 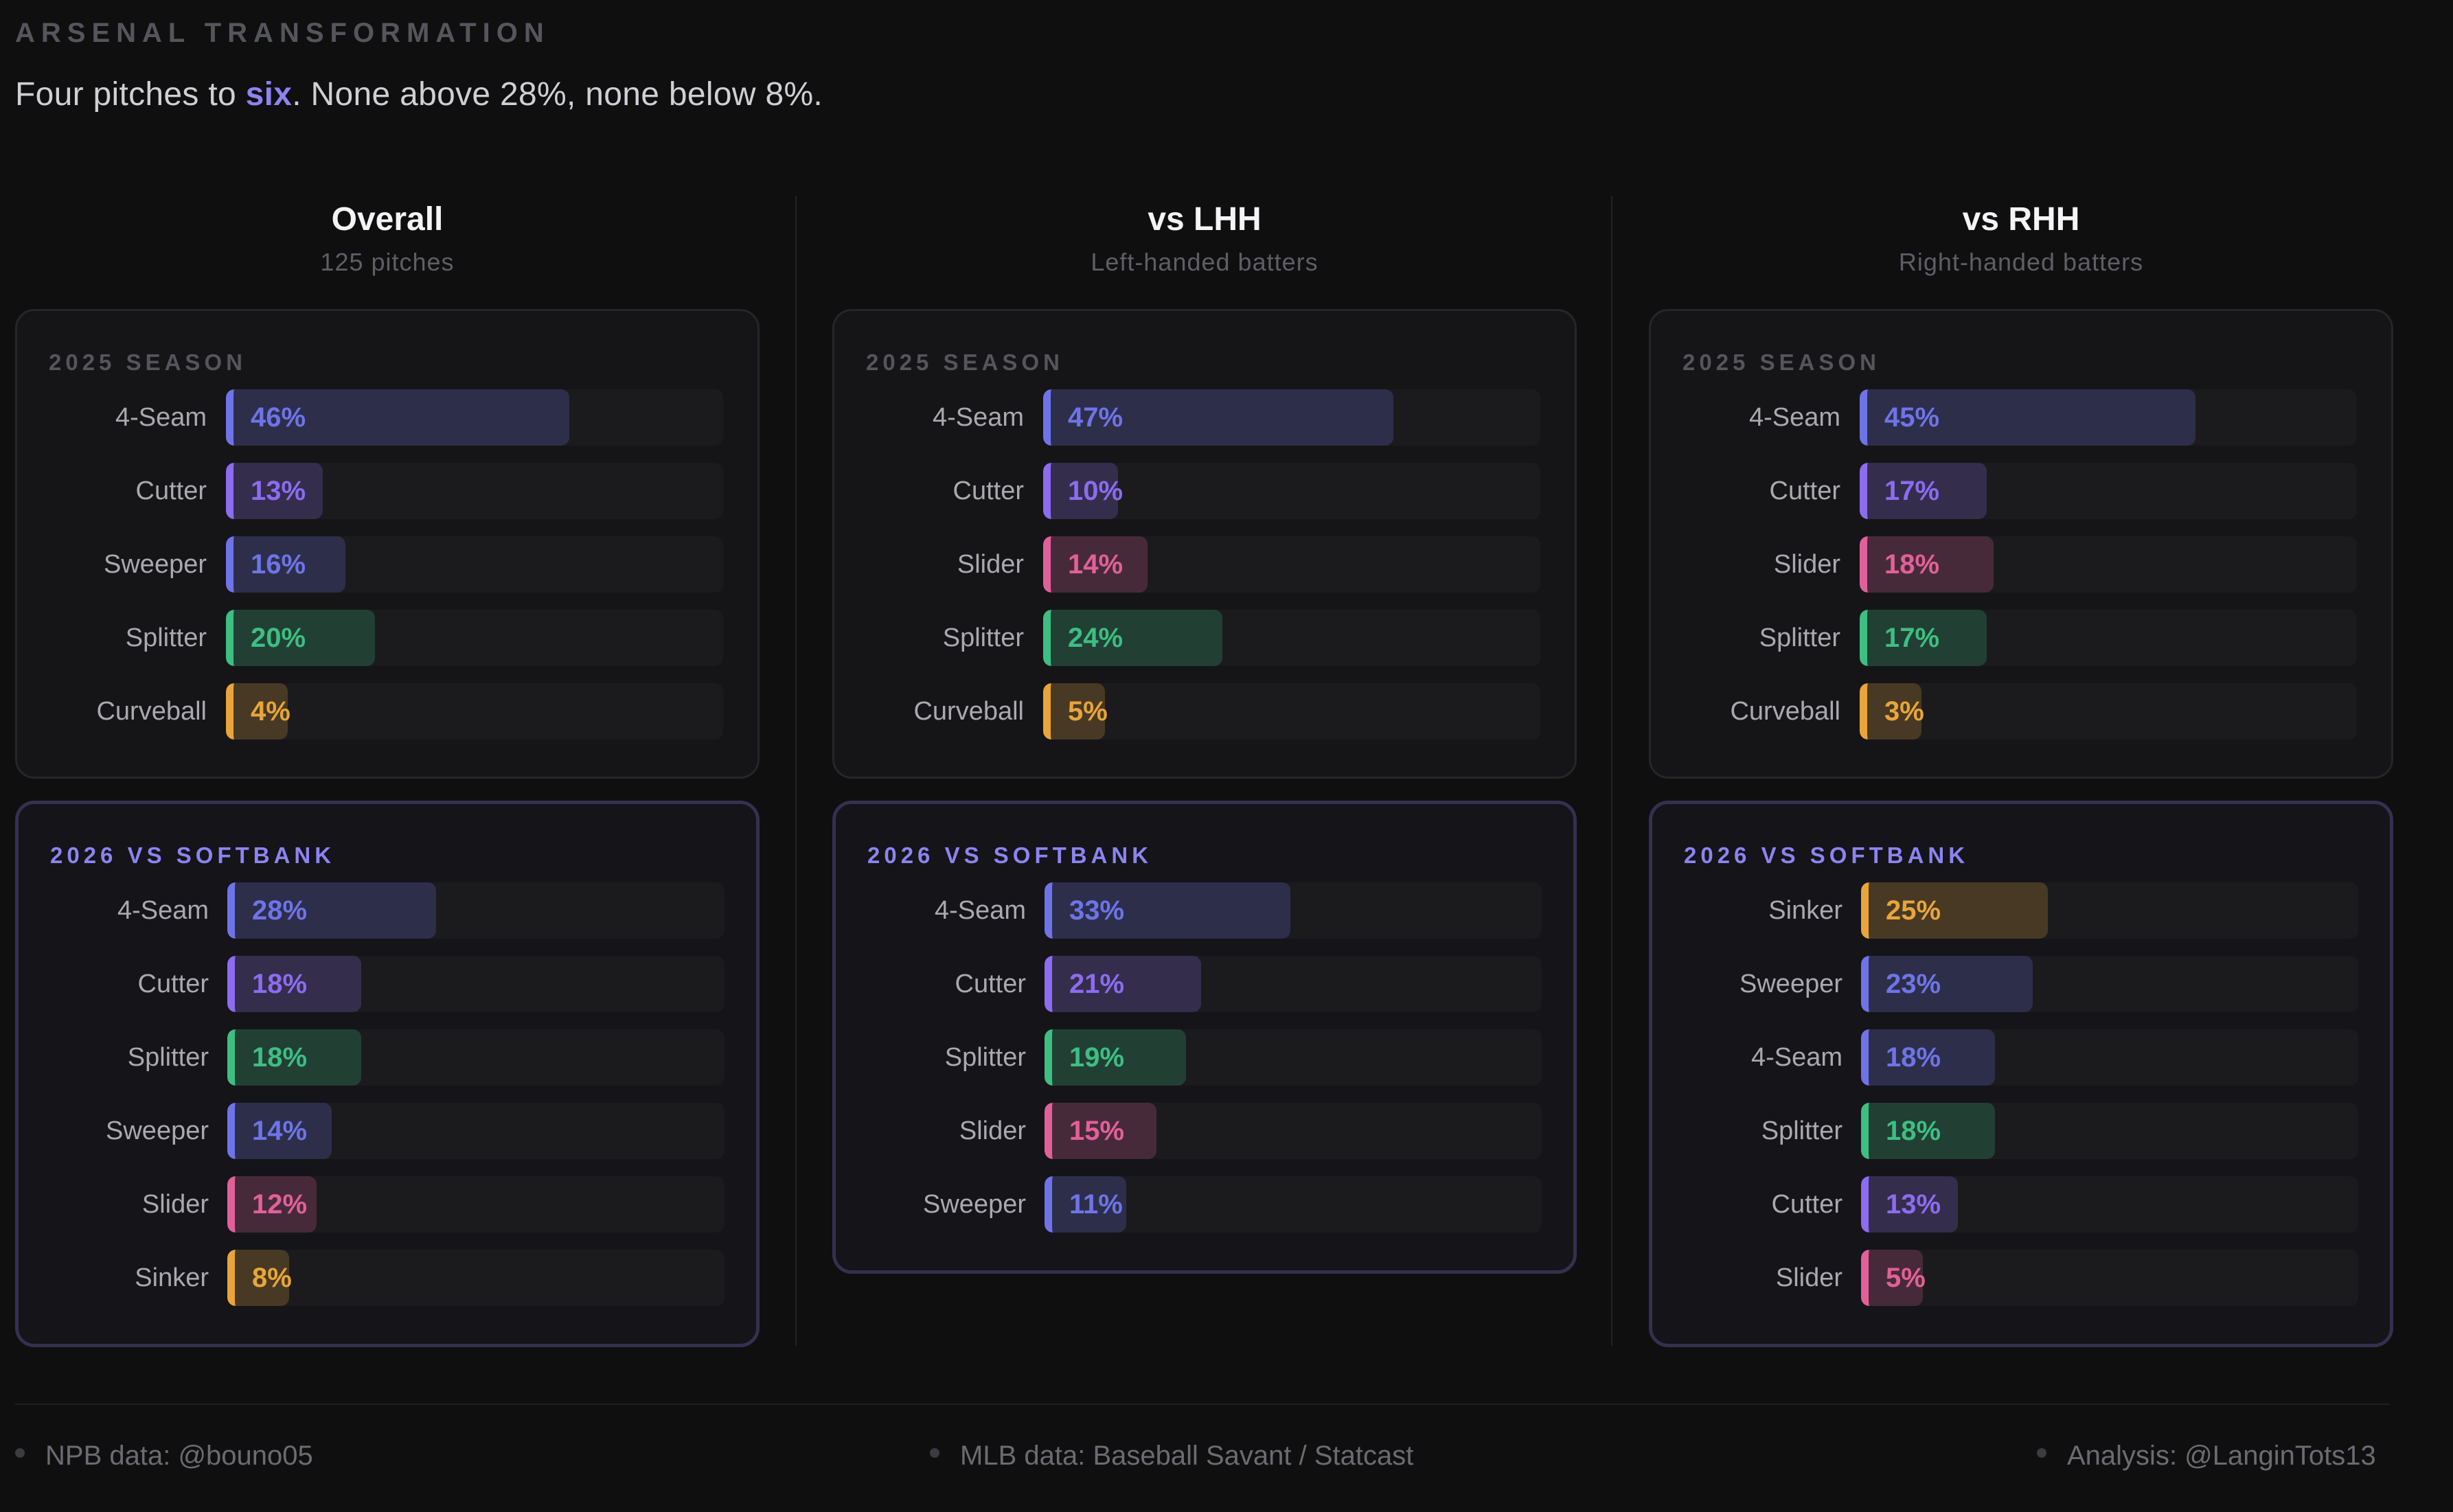 I want to click on bar-row: 4-Seam 45%, so click(x=2021, y=426).